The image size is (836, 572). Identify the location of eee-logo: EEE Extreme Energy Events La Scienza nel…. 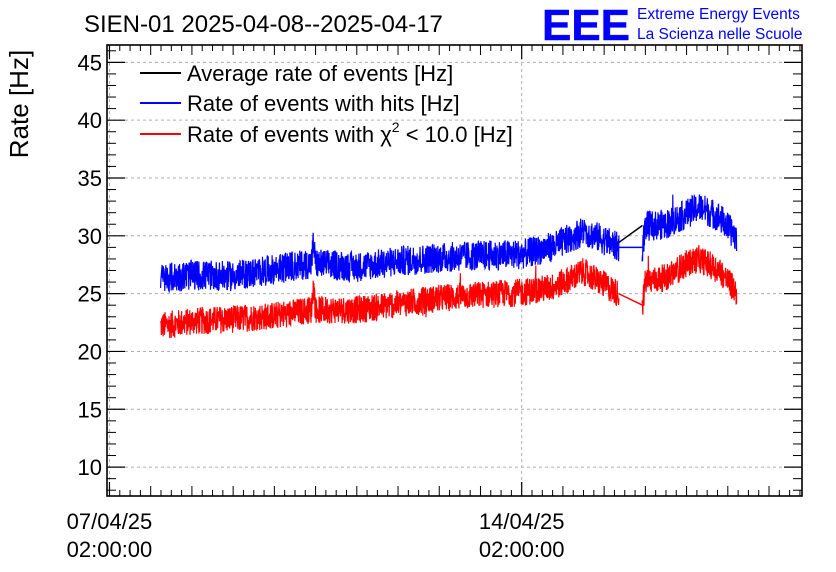
(672, 26).